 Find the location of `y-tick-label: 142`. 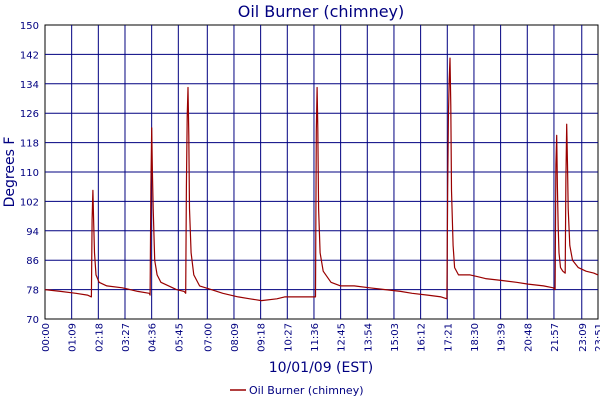

y-tick-label: 142 is located at coordinates (29, 55).